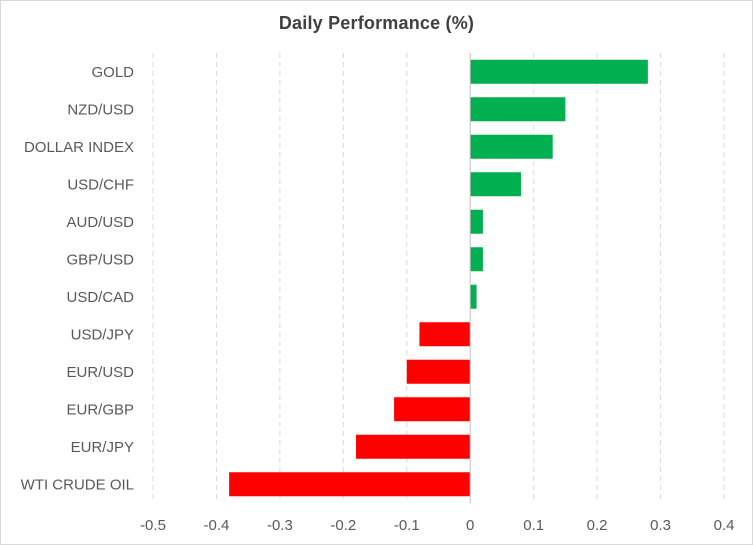  Describe the element at coordinates (437, 525) in the screenshot. I see `x-tick-labels: -0.5 -0.4 -0.3 -0.2 -0.1 0 0.1 0.2 0.3 0.4` at that location.